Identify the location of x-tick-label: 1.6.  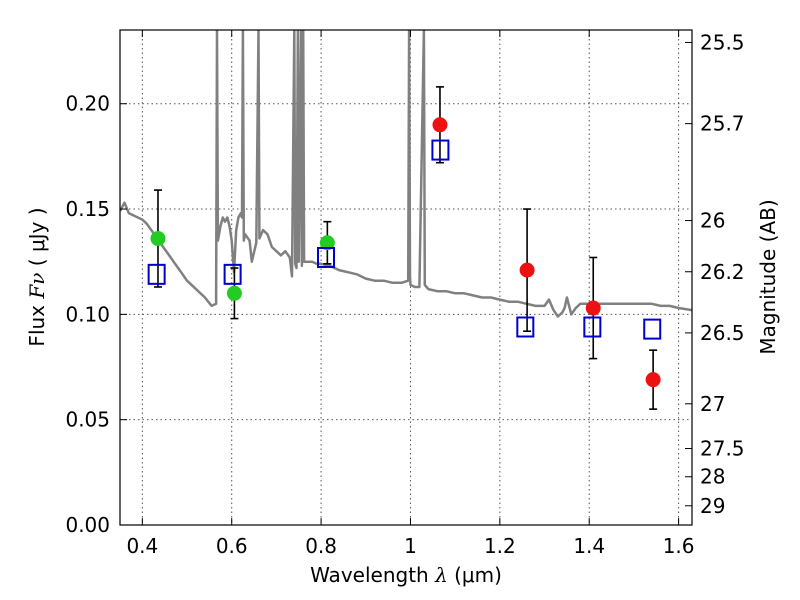
(679, 546).